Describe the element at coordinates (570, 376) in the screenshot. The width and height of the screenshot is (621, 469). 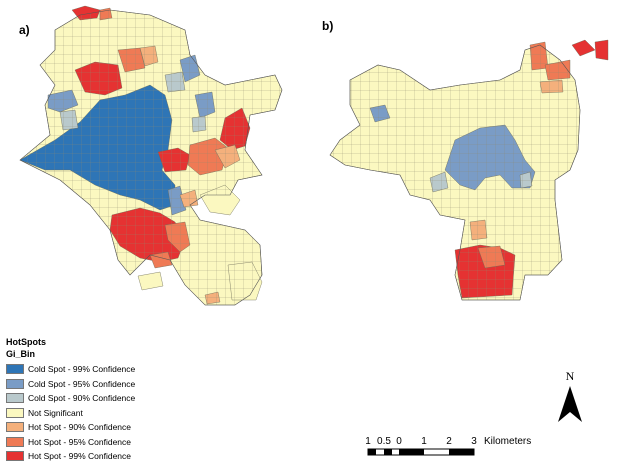
I see `north-letter: N` at that location.